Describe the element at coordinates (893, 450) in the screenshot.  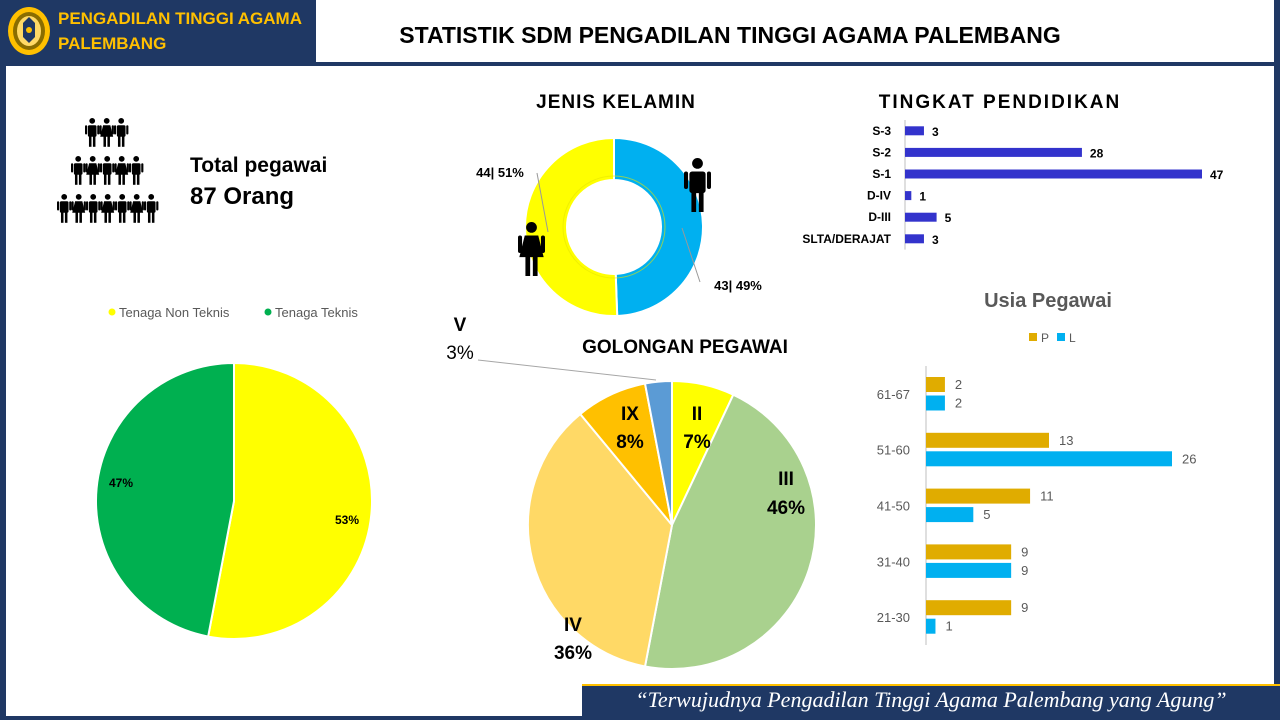
I see `age-category-label: 51-60` at that location.